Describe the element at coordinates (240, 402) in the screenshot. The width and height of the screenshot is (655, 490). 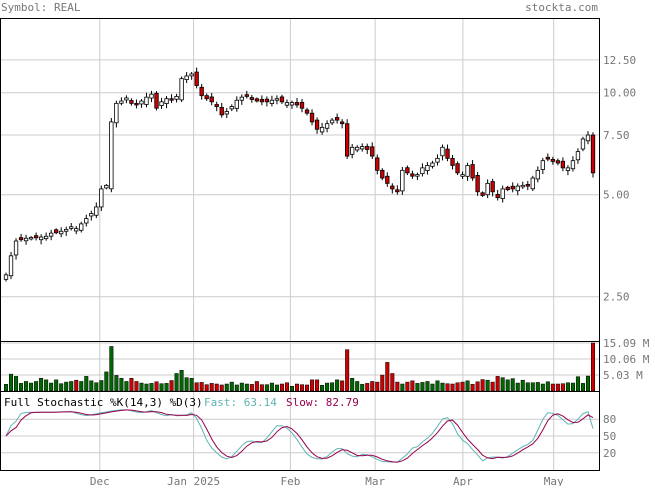
I see `stochastic-fast-label: Fast: 63.14` at that location.